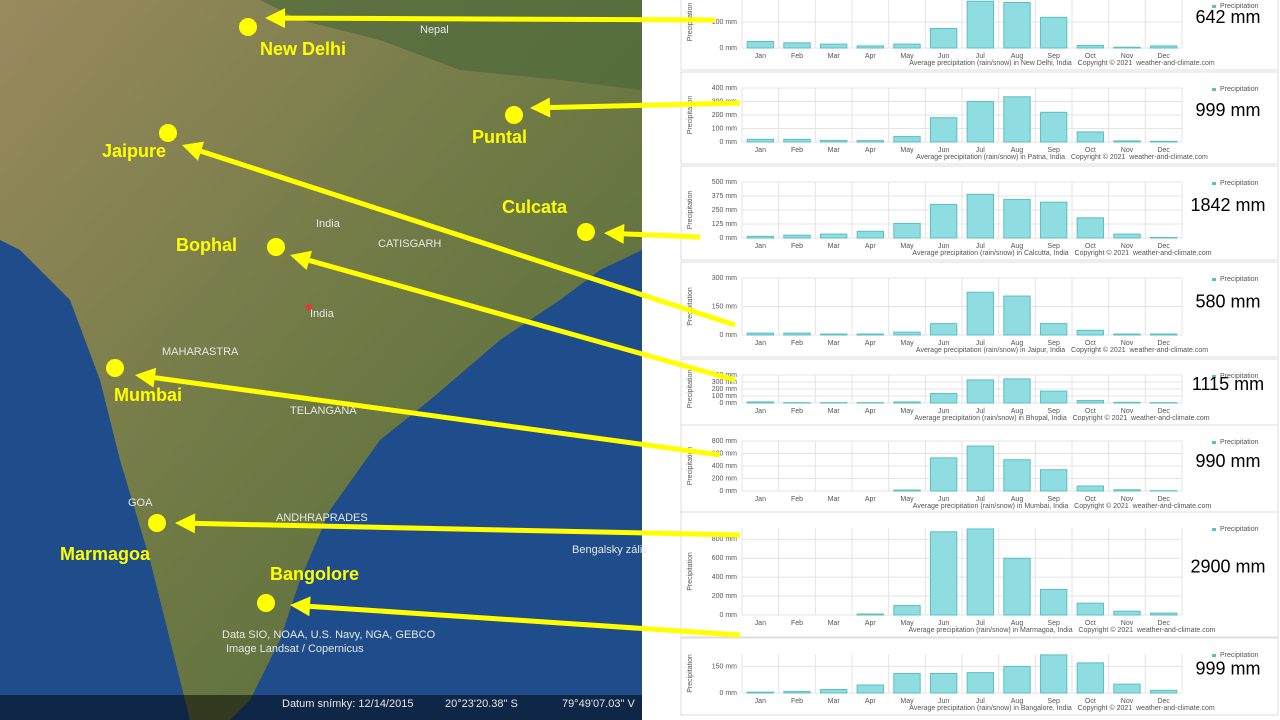  What do you see at coordinates (834, 150) in the screenshot?
I see `x-tick-label: Mar` at bounding box center [834, 150].